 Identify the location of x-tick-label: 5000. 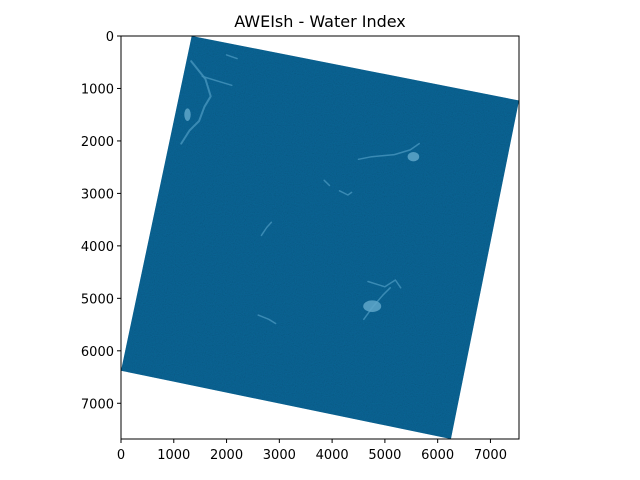
(384, 455).